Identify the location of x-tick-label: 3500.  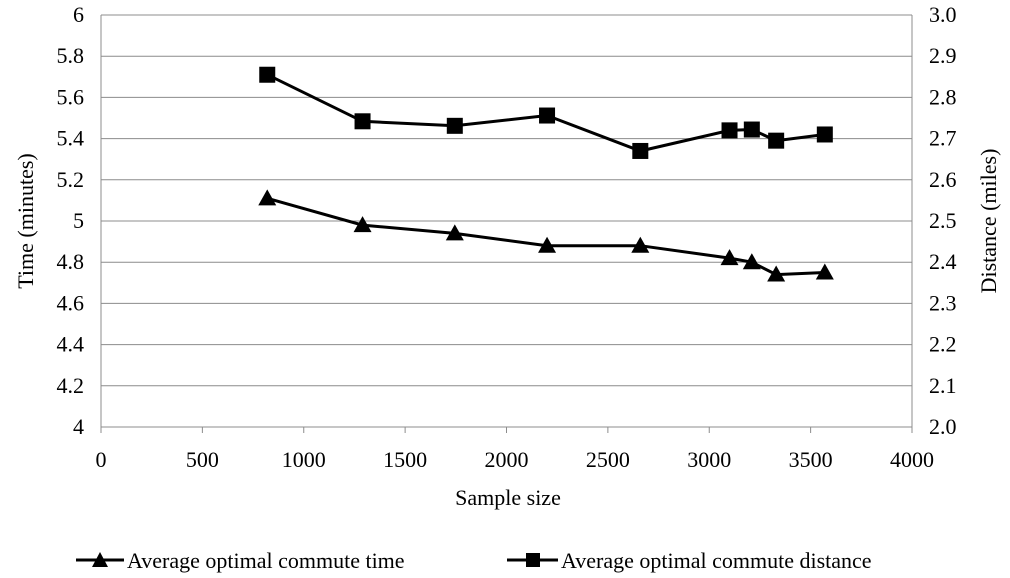
(811, 459).